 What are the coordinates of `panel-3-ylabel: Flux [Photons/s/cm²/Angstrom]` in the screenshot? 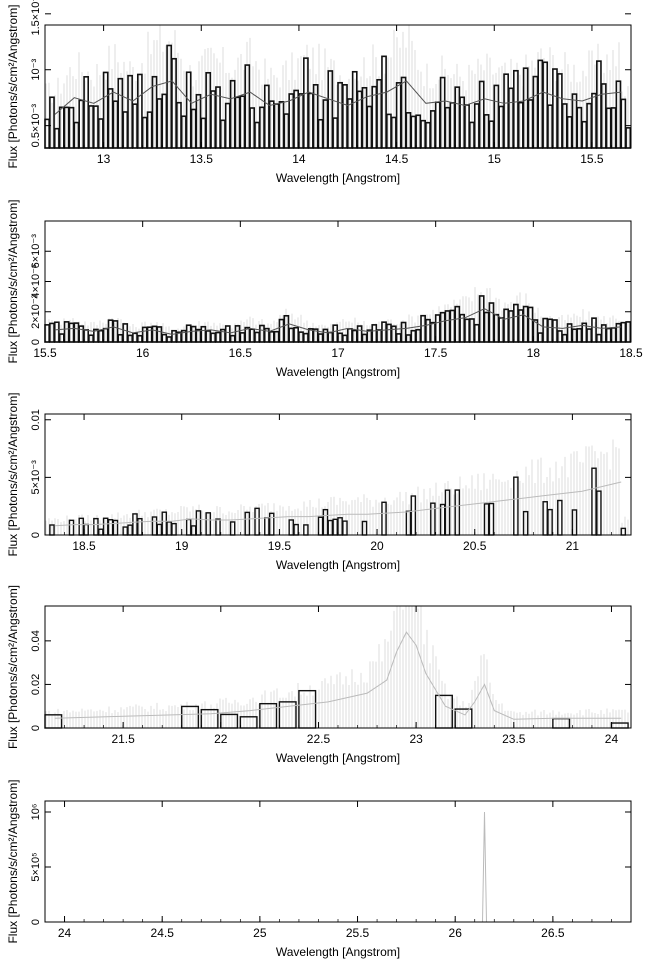 It's located at (13, 474).